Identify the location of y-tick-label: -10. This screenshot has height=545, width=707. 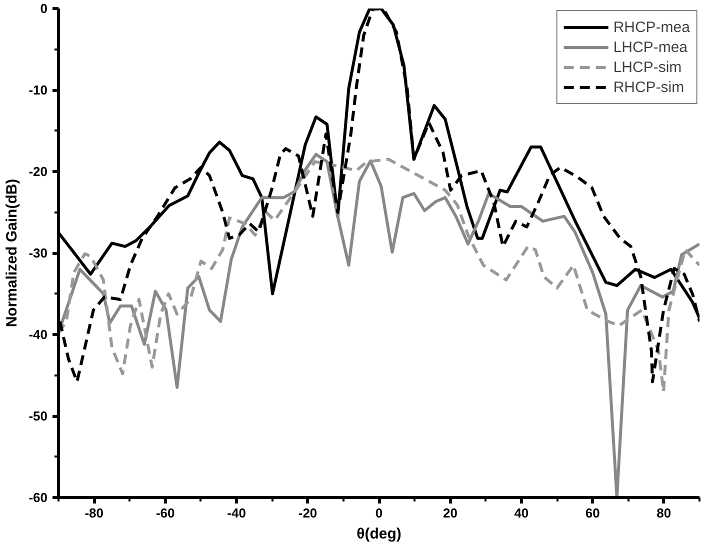
(38, 90).